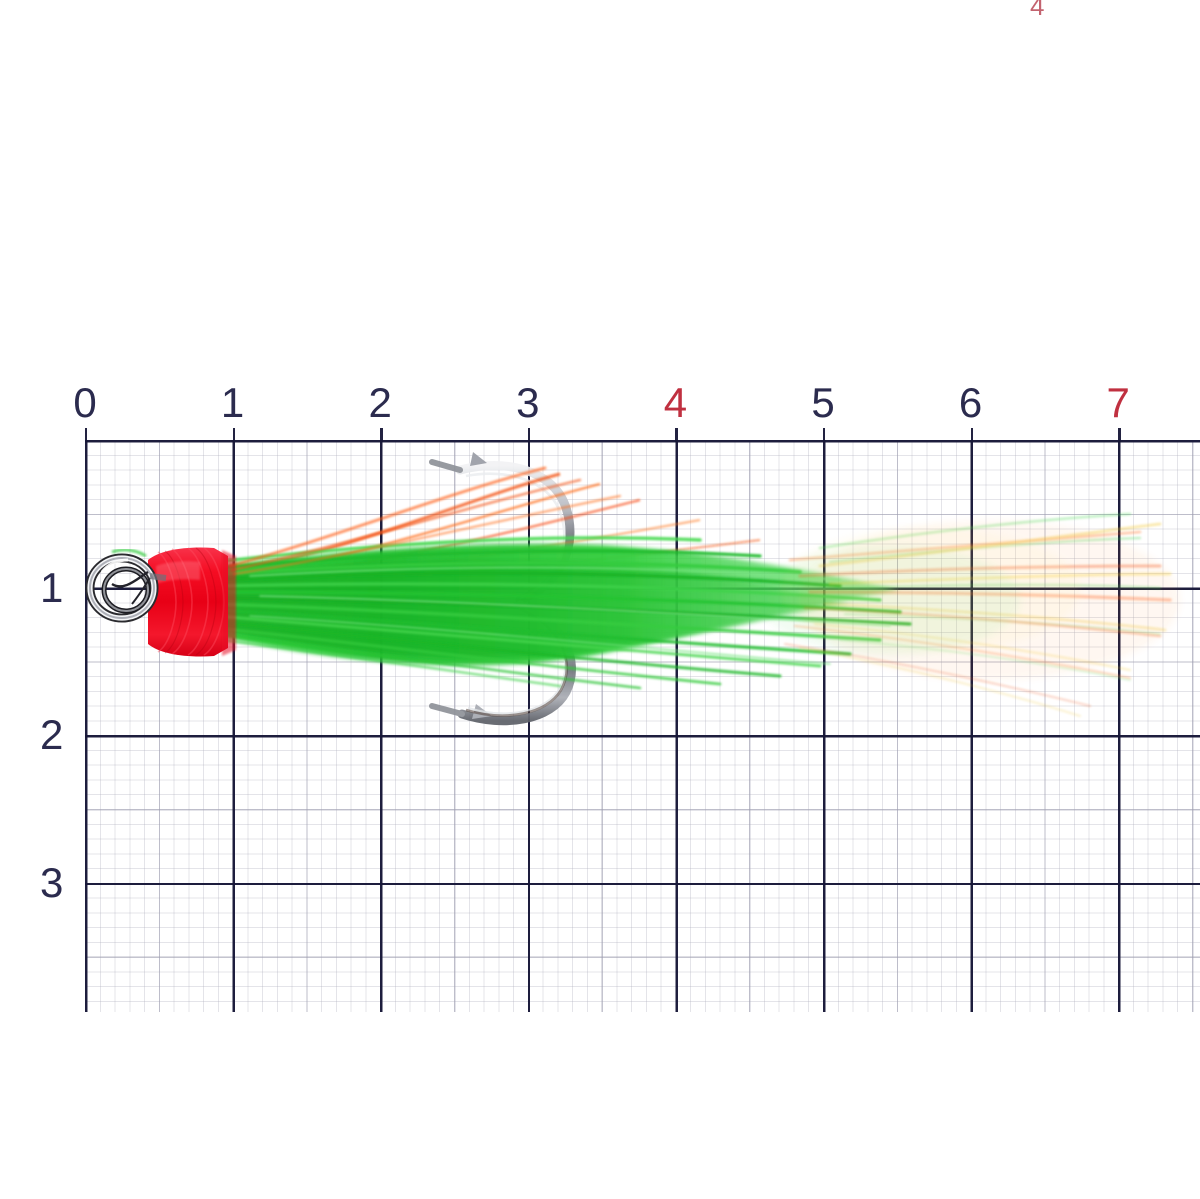 The image size is (1200, 1199). Describe the element at coordinates (232, 402) in the screenshot. I see `x-axis-label-1: 1` at that location.